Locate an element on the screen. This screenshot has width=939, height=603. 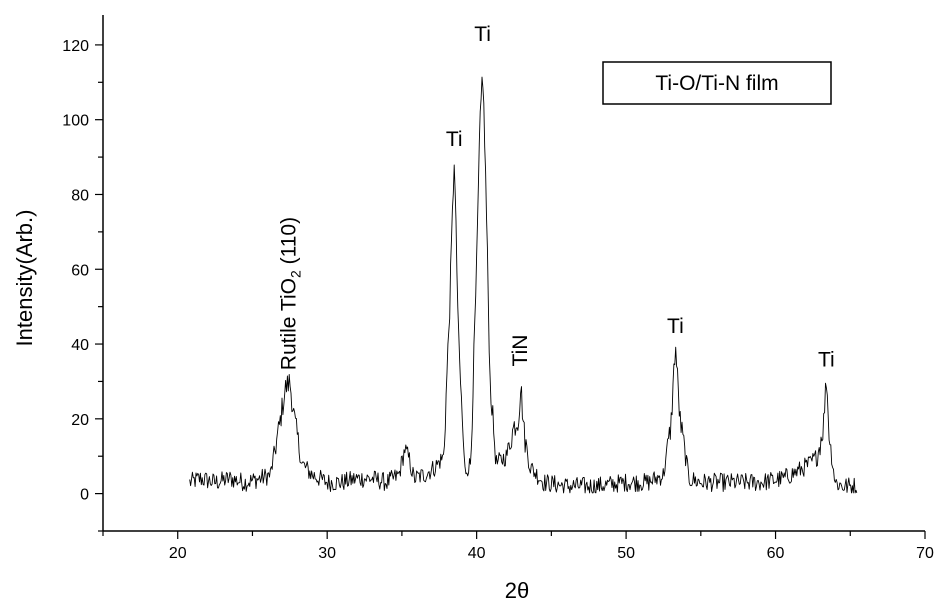
annotation-text: TiN is located at coordinates (520, 351).